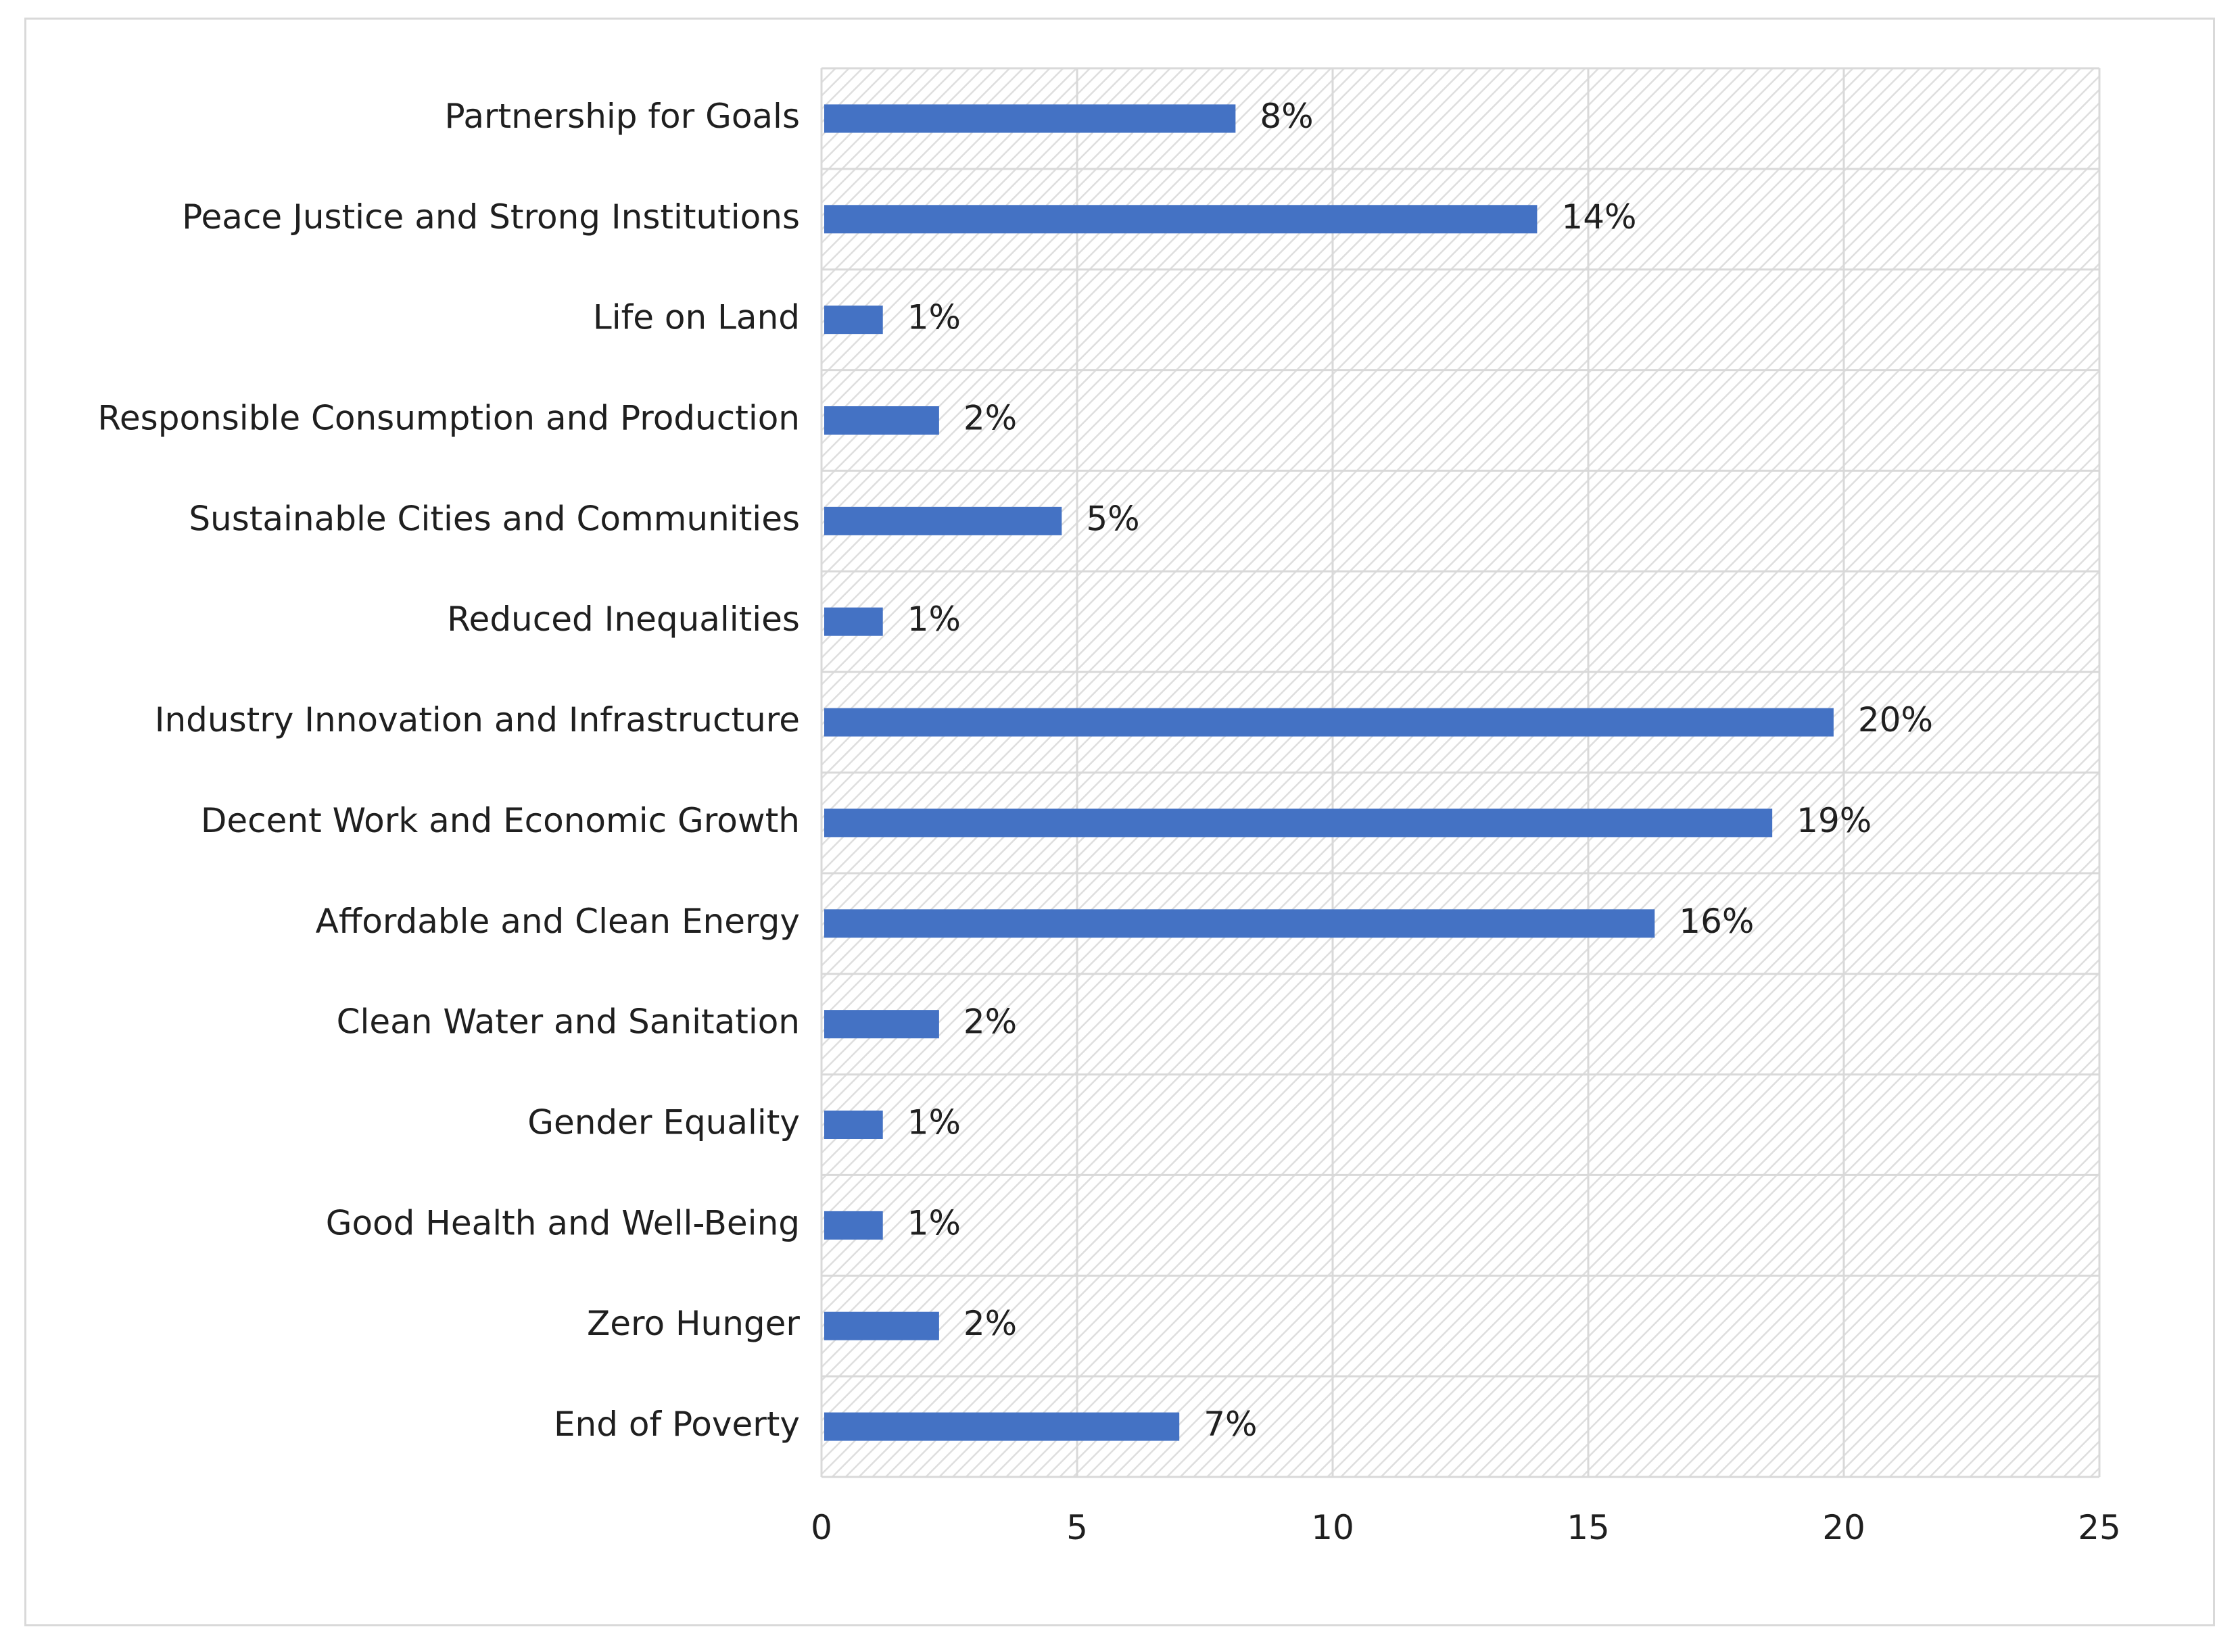 Image resolution: width=2238 pixels, height=1652 pixels. Describe the element at coordinates (494, 518) in the screenshot. I see `category-label: Sustainable Cities and Communities` at that location.